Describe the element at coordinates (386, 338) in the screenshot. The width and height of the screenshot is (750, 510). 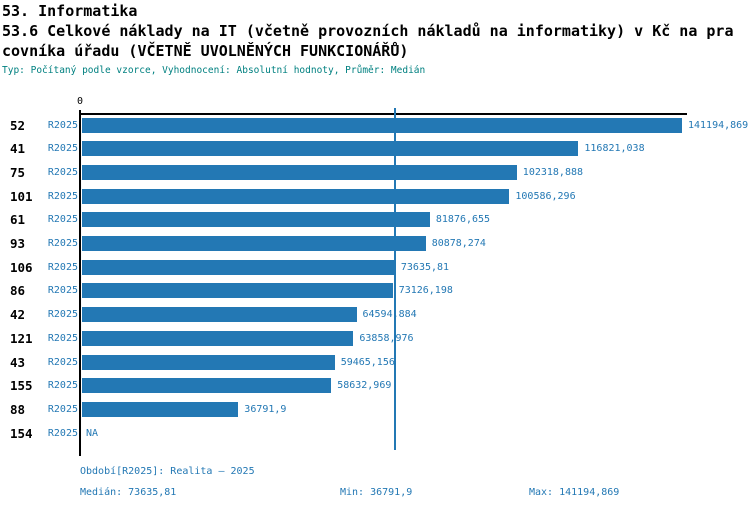
I see `bar-value-label: 63858,976` at that location.